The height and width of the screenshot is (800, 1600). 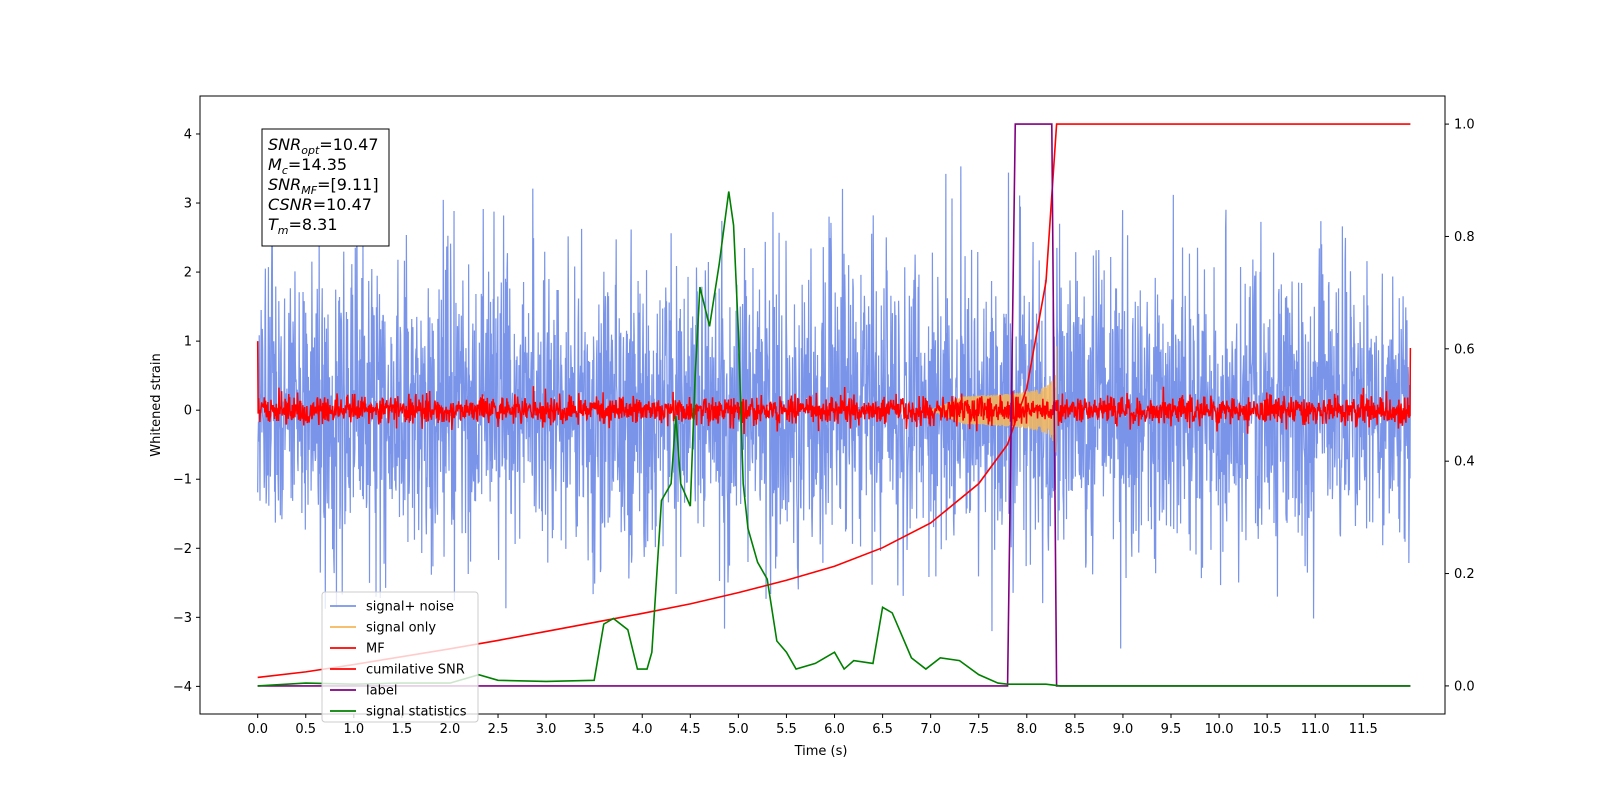 What do you see at coordinates (375, 649) in the screenshot?
I see `legend-label-mf: MF` at bounding box center [375, 649].